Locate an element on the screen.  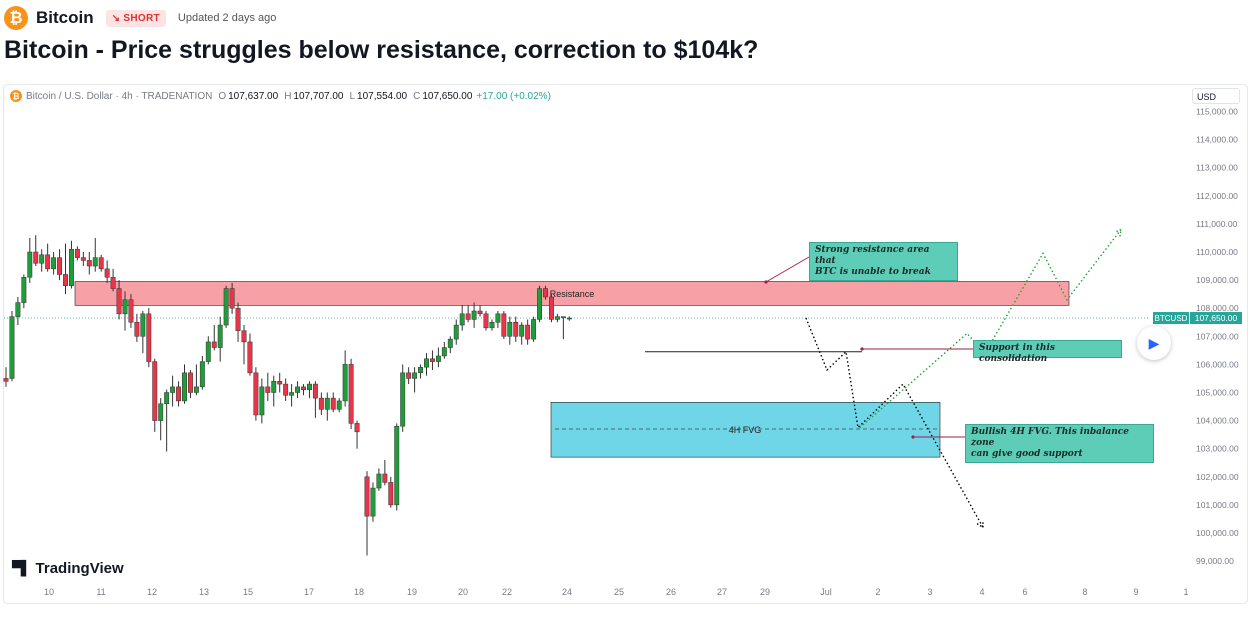
x-tick-label: 24 is located at coordinates (567, 592).